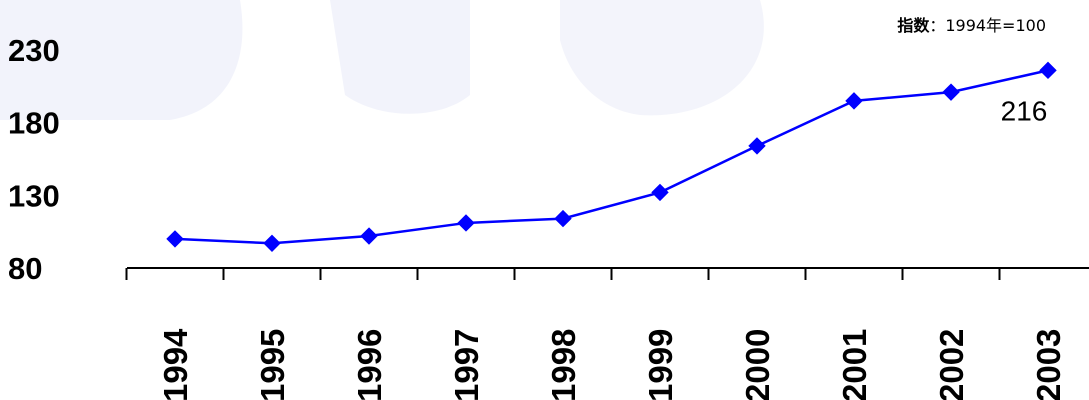  I want to click on x-tick-label: 2003, so click(1048, 364).